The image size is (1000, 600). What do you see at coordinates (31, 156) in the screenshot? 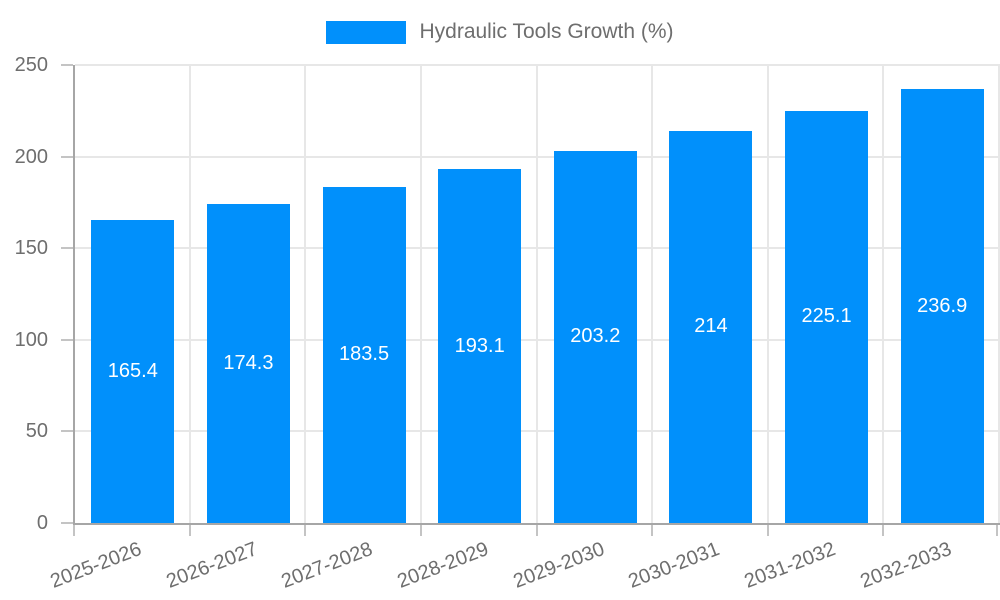
I see `y-tick-label: 200` at bounding box center [31, 156].